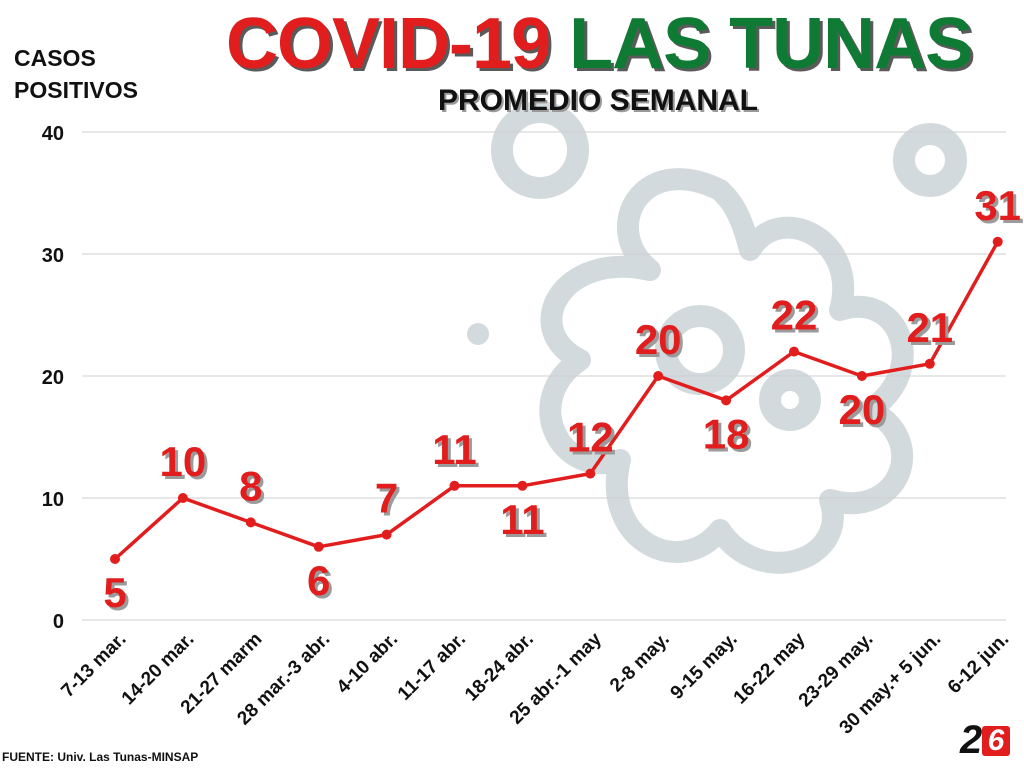  What do you see at coordinates (700, 350) in the screenshot?
I see `virus-center-shape` at bounding box center [700, 350].